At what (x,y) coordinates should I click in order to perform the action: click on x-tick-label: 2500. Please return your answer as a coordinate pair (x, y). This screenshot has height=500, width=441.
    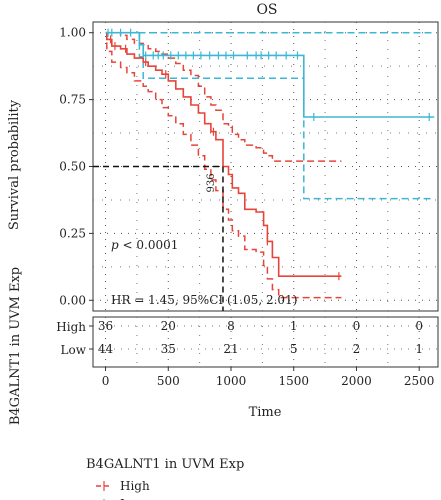
    Looking at the image, I should click on (419, 381).